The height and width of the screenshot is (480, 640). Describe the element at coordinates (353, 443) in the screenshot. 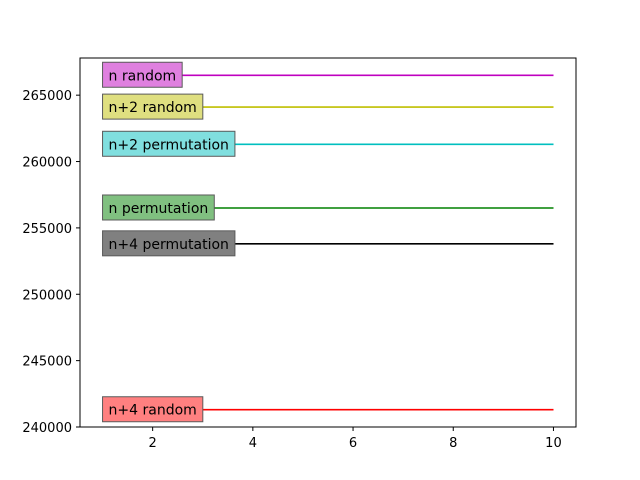

I see `x-tick-label: 6` at that location.